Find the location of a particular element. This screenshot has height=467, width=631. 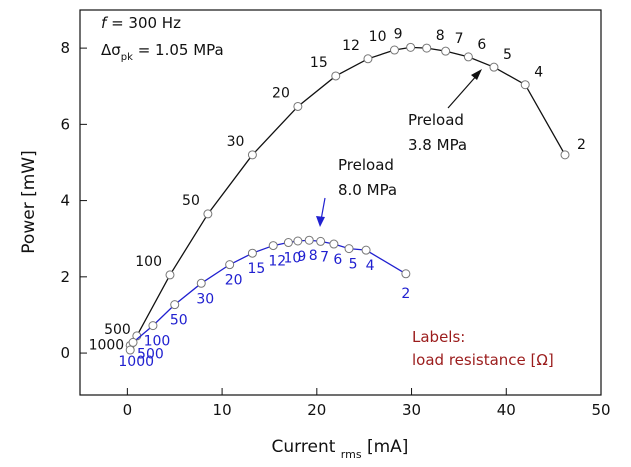

y-tick-label: 6 is located at coordinates (65, 124).